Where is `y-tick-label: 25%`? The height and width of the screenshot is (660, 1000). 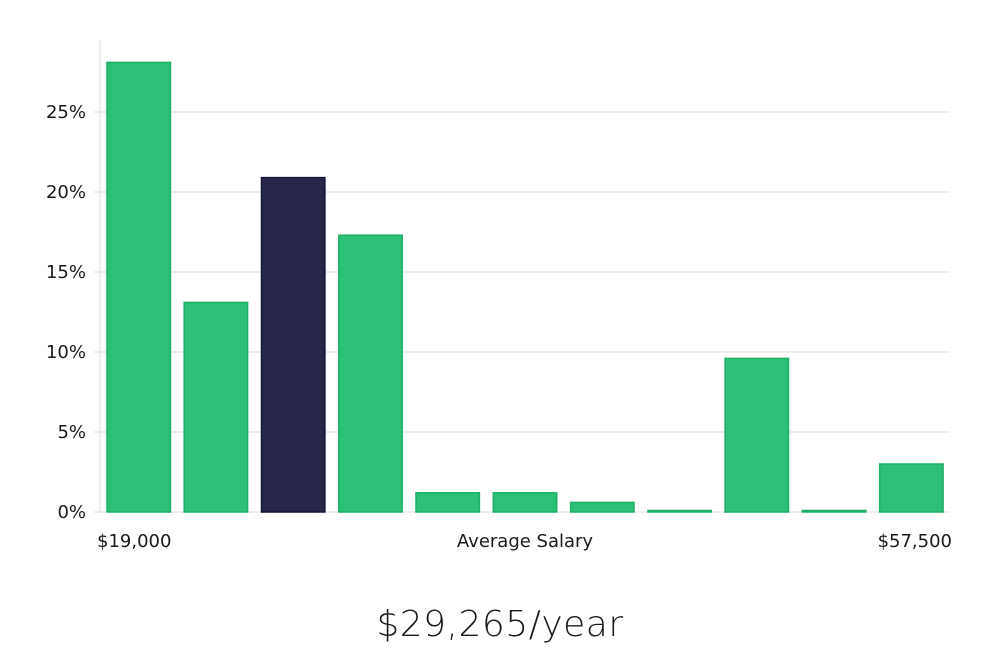
y-tick-label: 25% is located at coordinates (66, 112).